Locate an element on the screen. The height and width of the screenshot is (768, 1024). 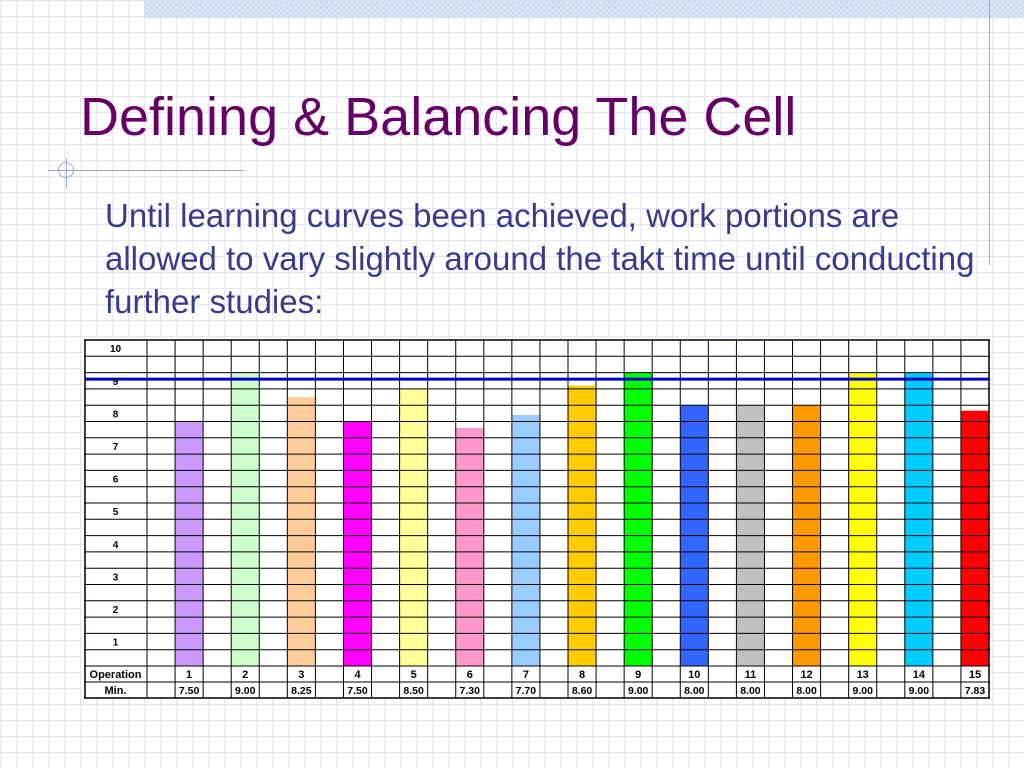
operation-label: 11 is located at coordinates (751, 675).